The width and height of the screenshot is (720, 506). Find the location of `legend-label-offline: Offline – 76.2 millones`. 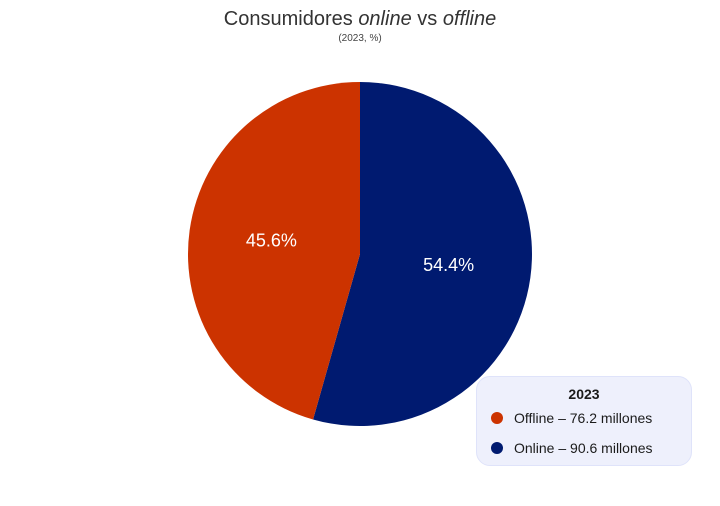

legend-label-offline: Offline – 76.2 millones is located at coordinates (583, 418).